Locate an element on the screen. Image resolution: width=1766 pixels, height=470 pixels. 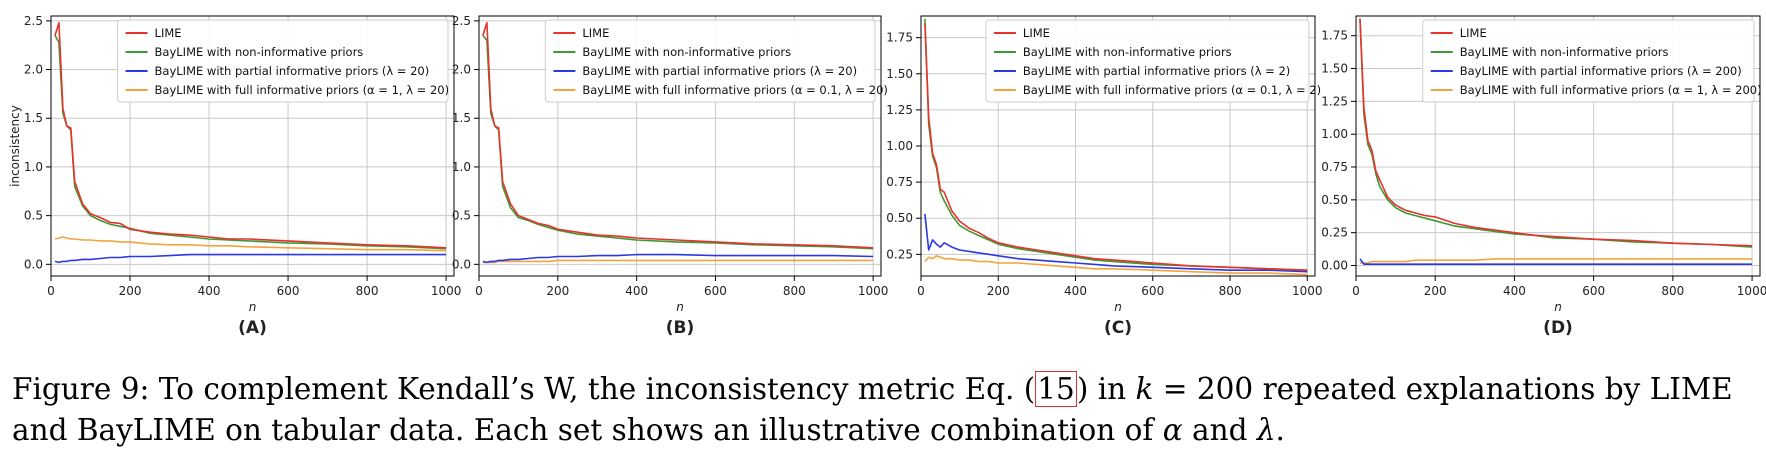
equation-reference-link: 15 is located at coordinates (1056, 389).